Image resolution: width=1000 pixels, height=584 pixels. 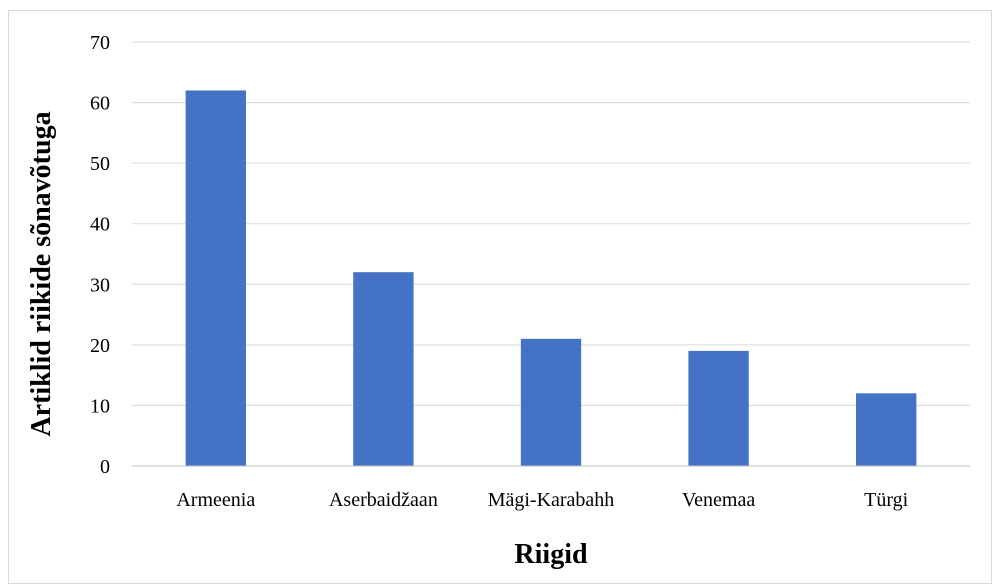 I want to click on y-tick-label: 40, so click(x=100, y=225).